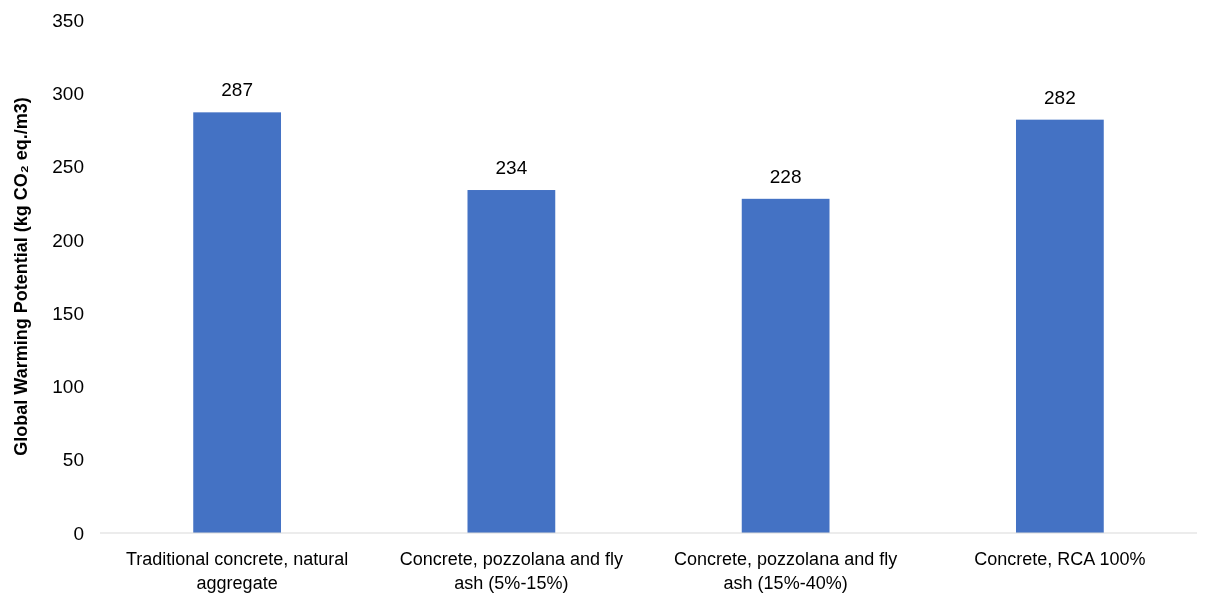 The height and width of the screenshot is (607, 1207). What do you see at coordinates (68, 313) in the screenshot?
I see `y-tick-label: 150` at bounding box center [68, 313].